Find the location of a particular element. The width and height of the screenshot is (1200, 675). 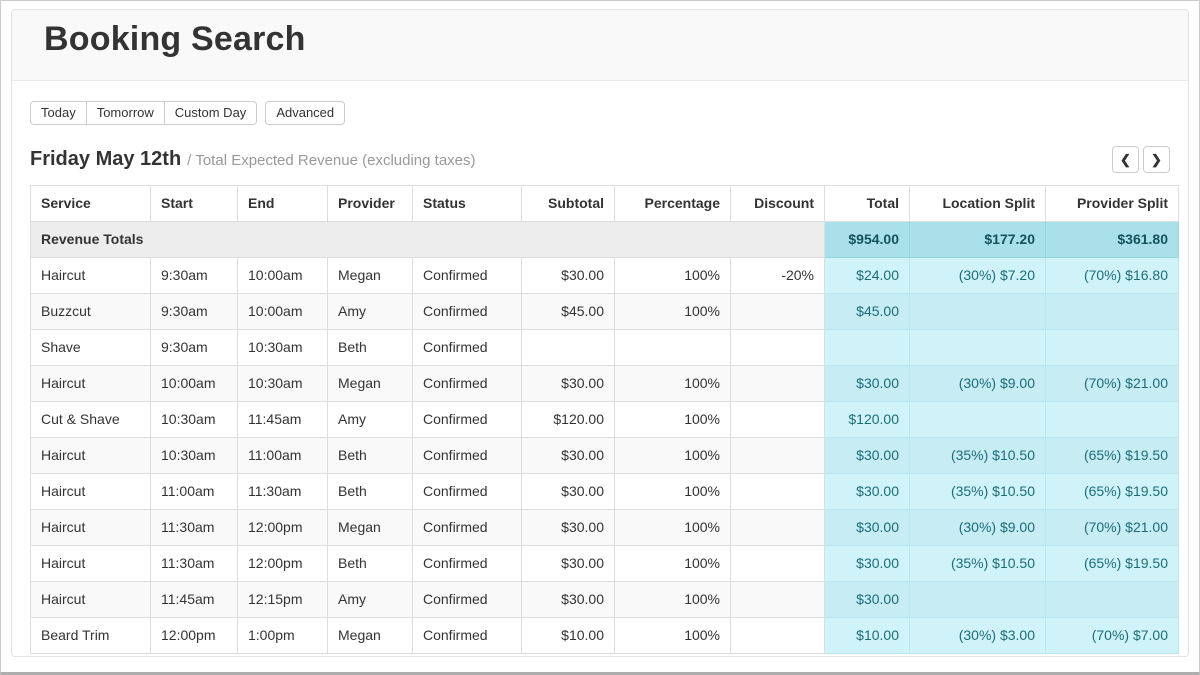

revenue-totals-label: Revenue Totals is located at coordinates (427, 239).